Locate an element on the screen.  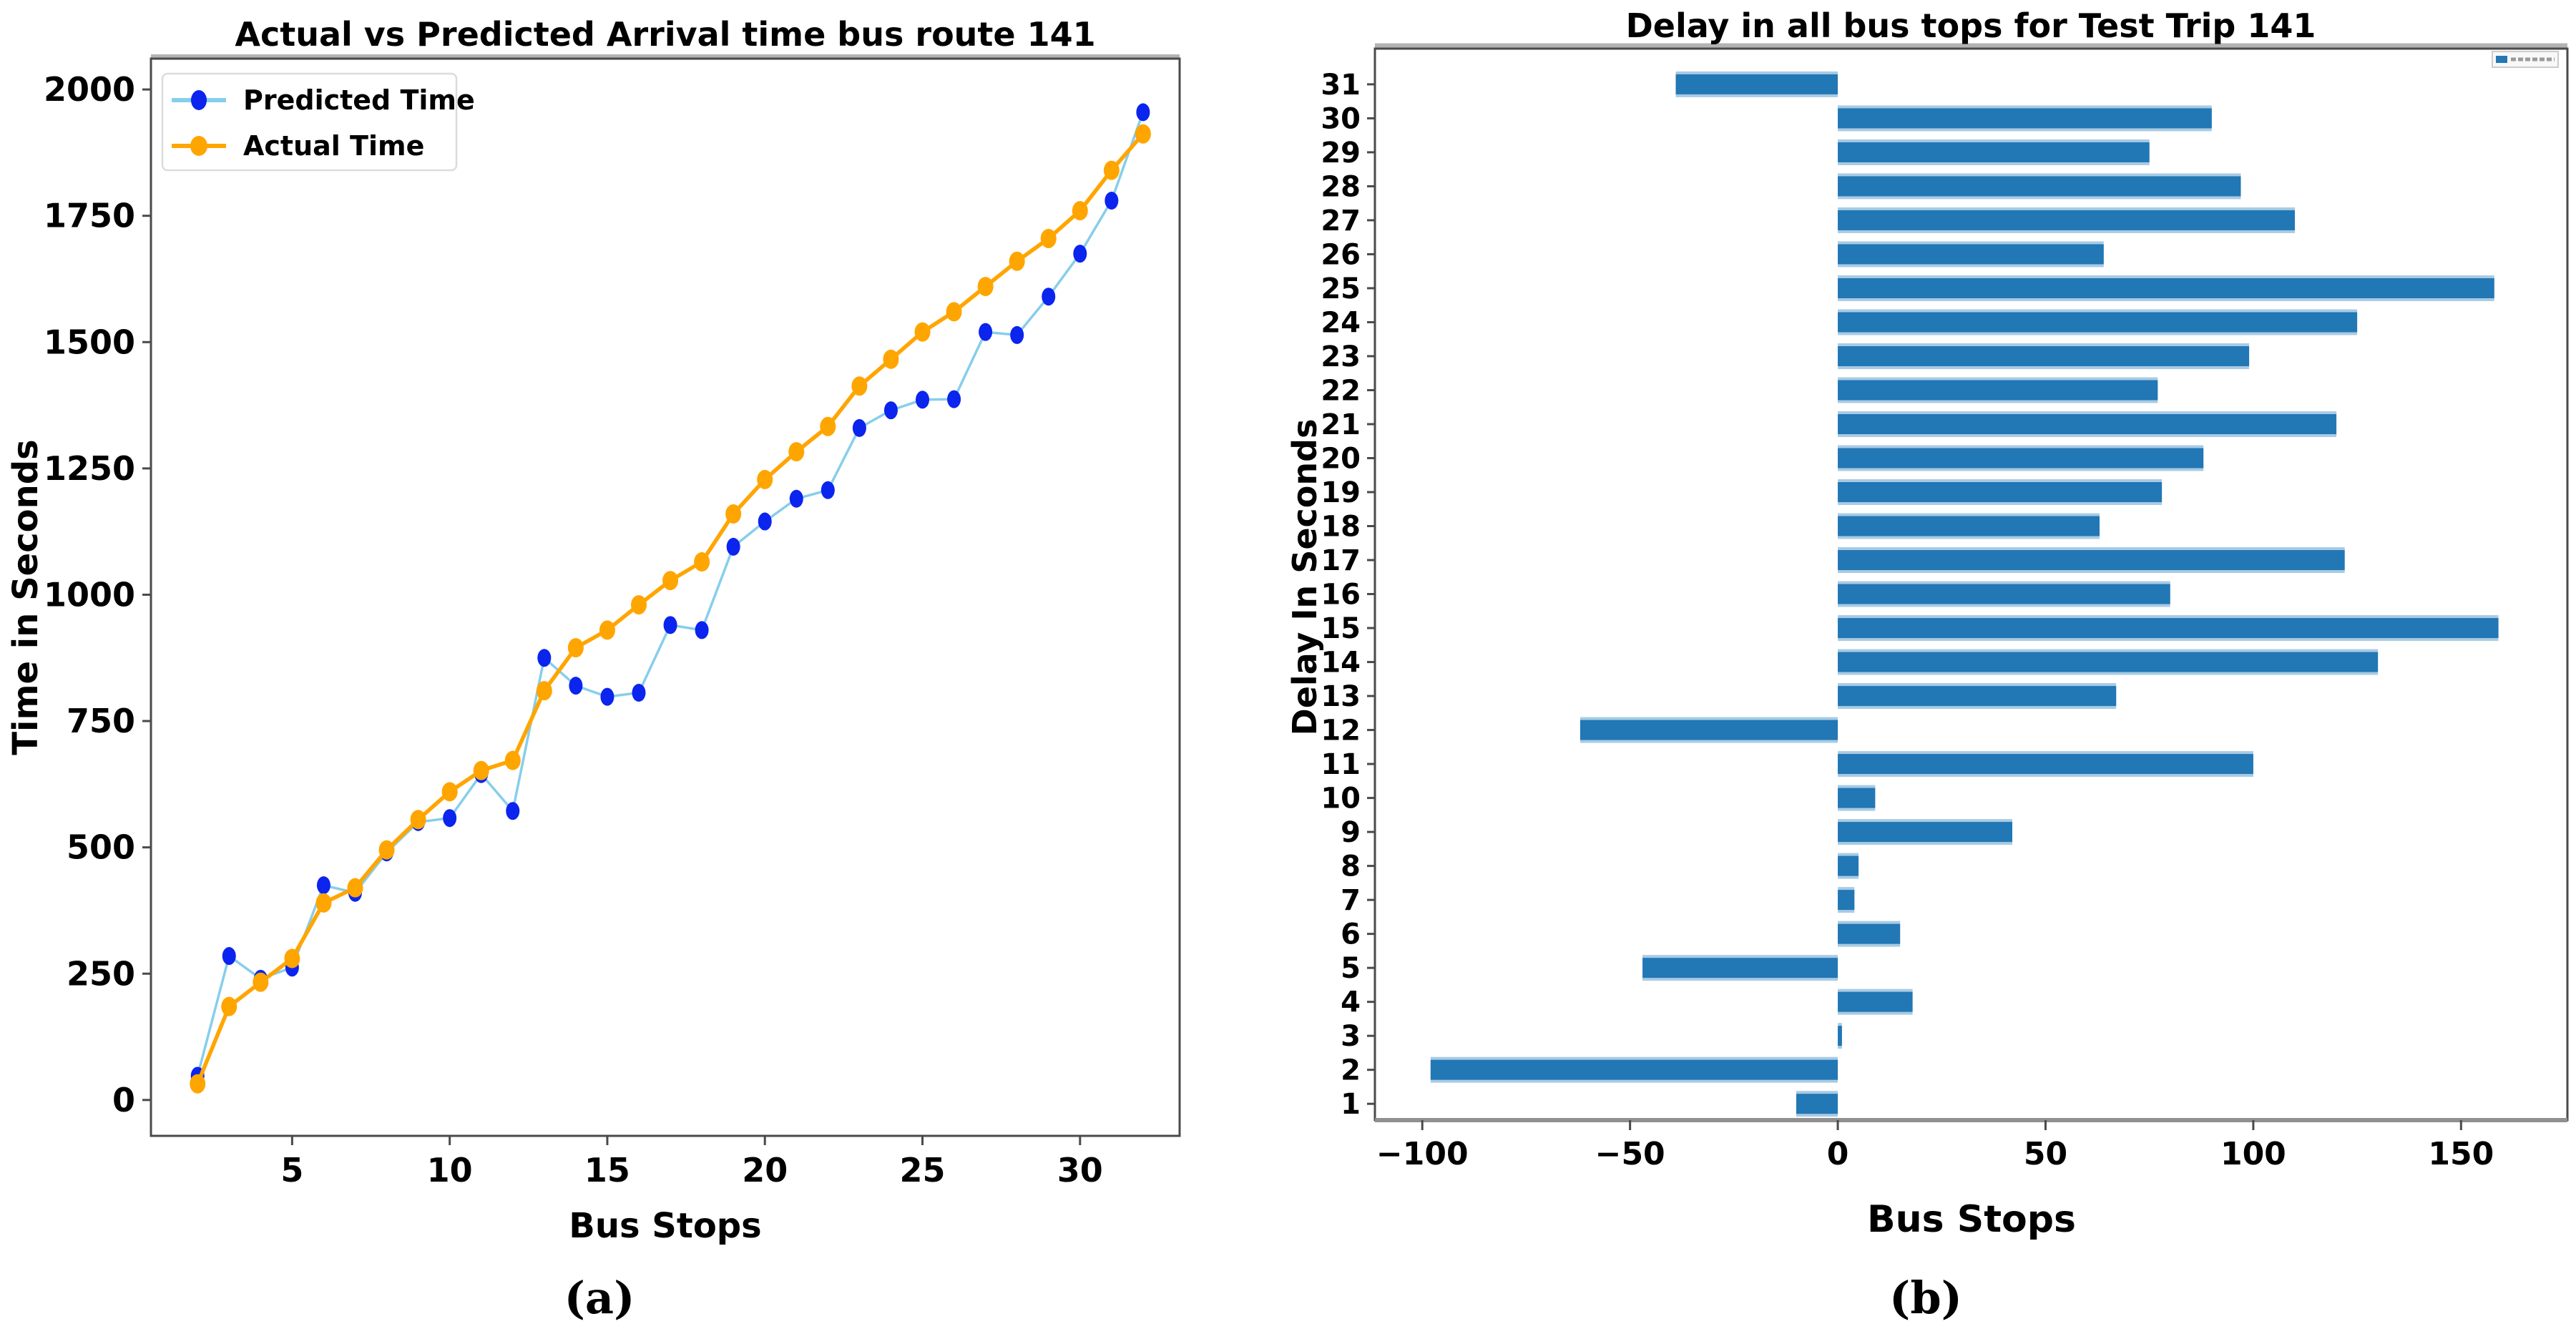
y-tick-label: 6 is located at coordinates (1351, 934).